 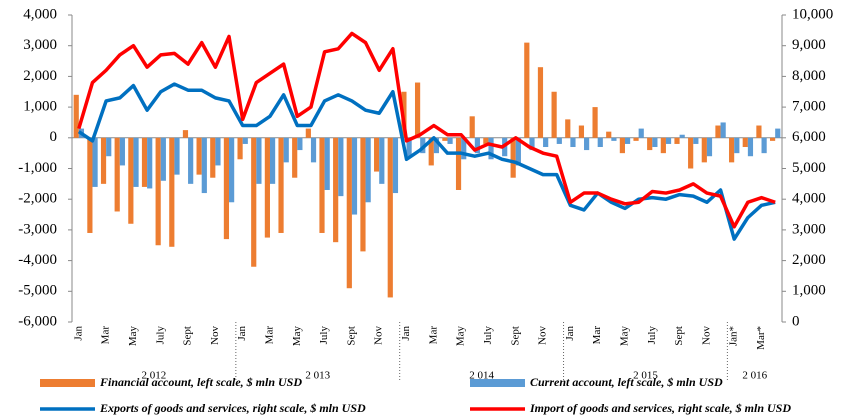 What do you see at coordinates (37, 260) in the screenshot?
I see `y-tick-label: -4,000` at bounding box center [37, 260].